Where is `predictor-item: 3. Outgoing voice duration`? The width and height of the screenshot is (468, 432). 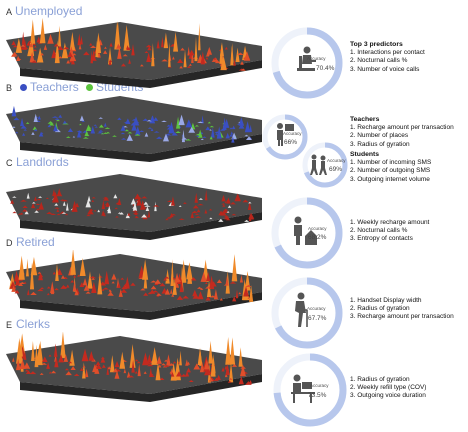 predictor-item: 3. Outgoing voice duration is located at coordinates (388, 396).